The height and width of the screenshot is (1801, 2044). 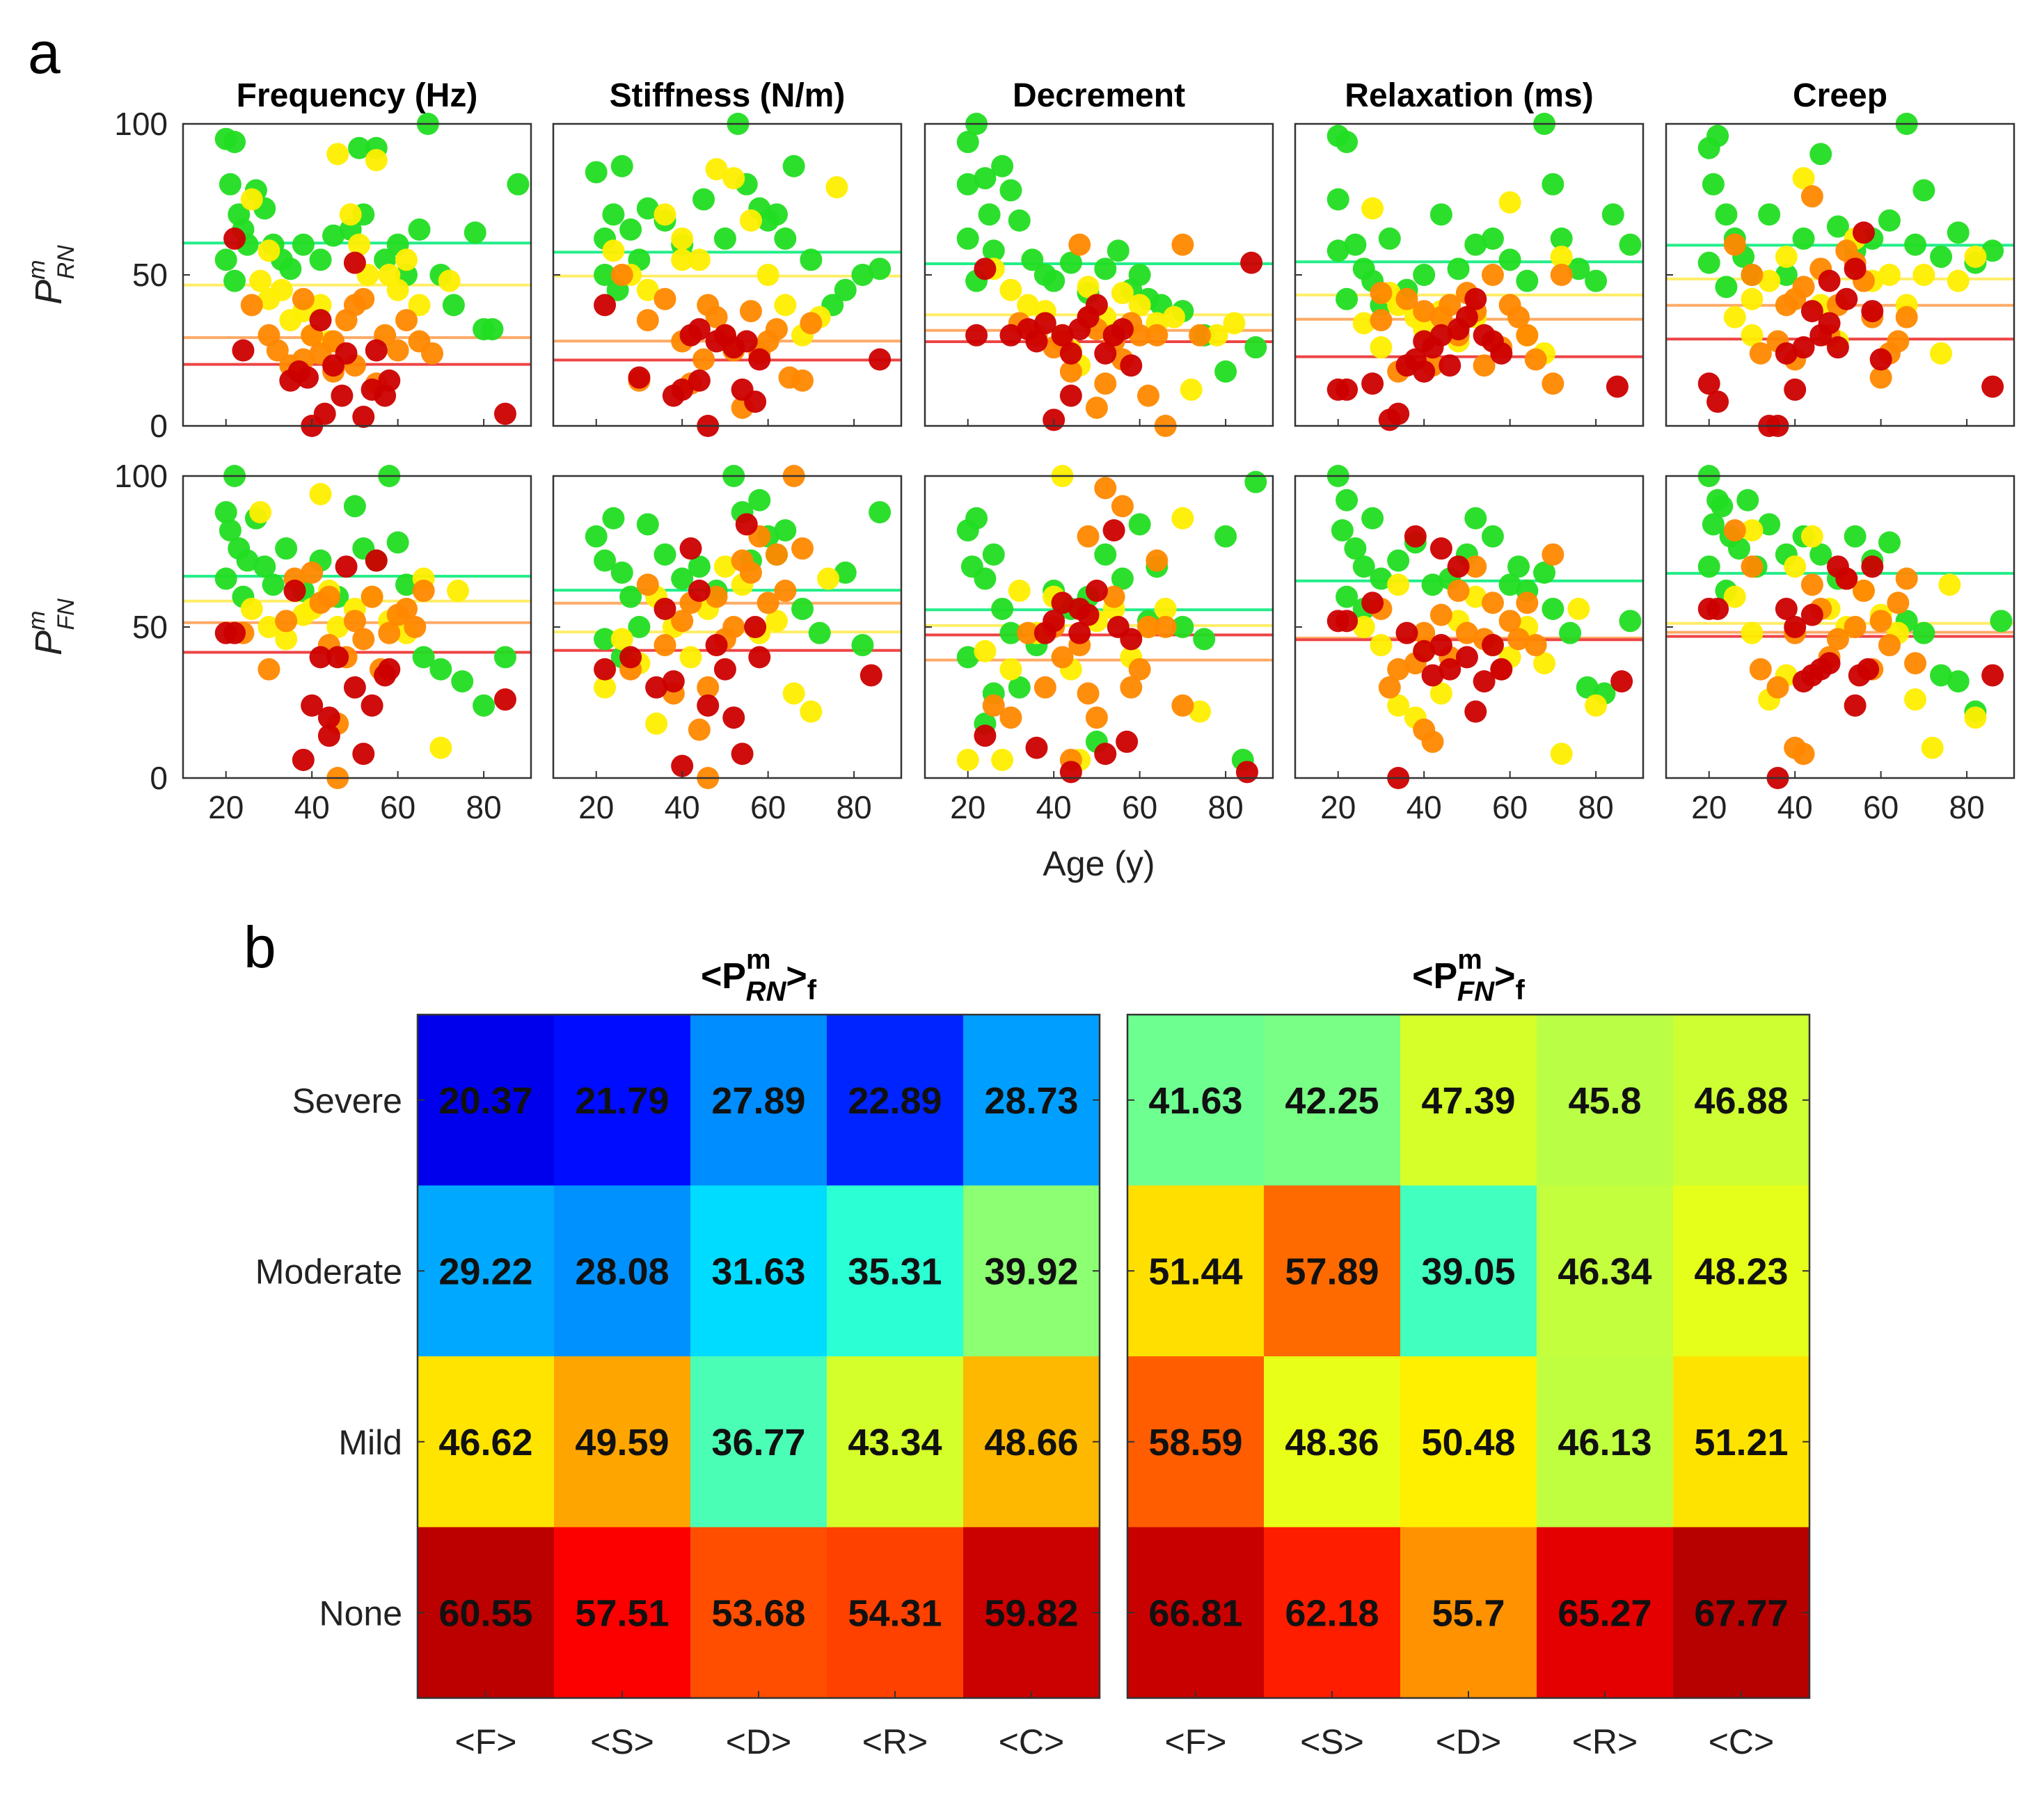 What do you see at coordinates (1031, 1442) in the screenshot?
I see `cell-value: 48.66` at bounding box center [1031, 1442].